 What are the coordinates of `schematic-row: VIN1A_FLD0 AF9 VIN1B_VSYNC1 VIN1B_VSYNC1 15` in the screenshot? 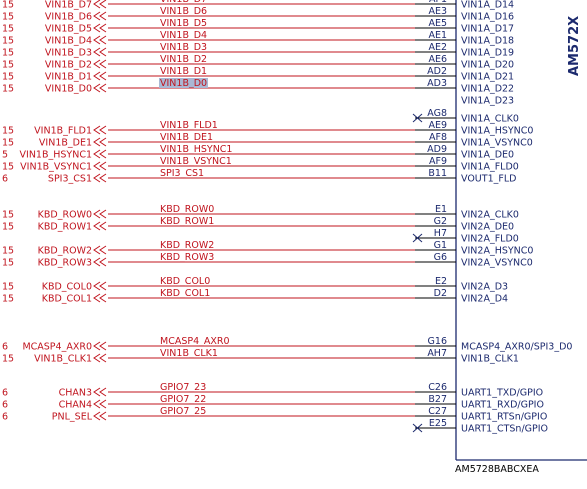 It's located at (260, 164).